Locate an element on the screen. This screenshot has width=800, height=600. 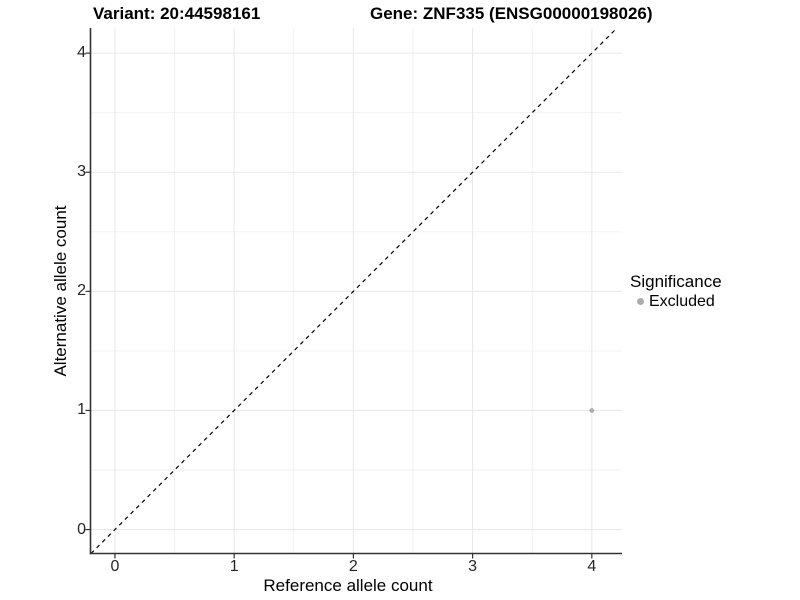
legend-item-label: Excluded is located at coordinates (682, 301).